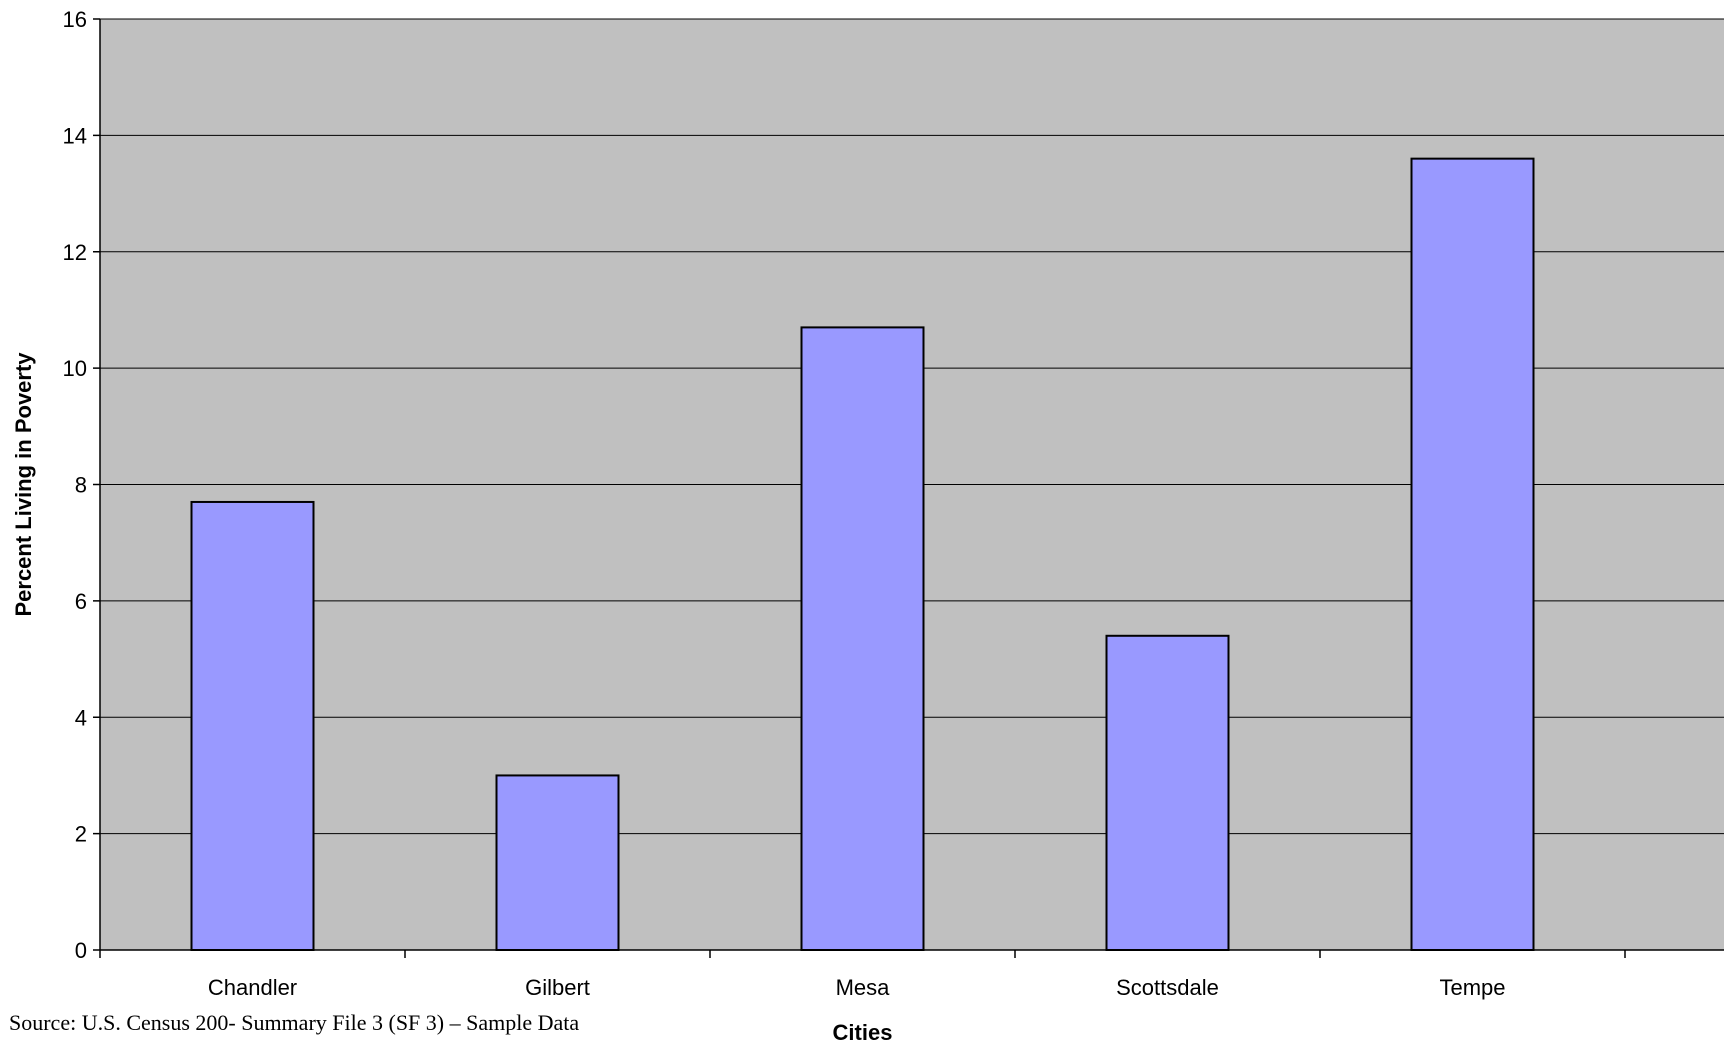  What do you see at coordinates (1472, 987) in the screenshot?
I see `x-tick-label-tempe: Tempe` at bounding box center [1472, 987].